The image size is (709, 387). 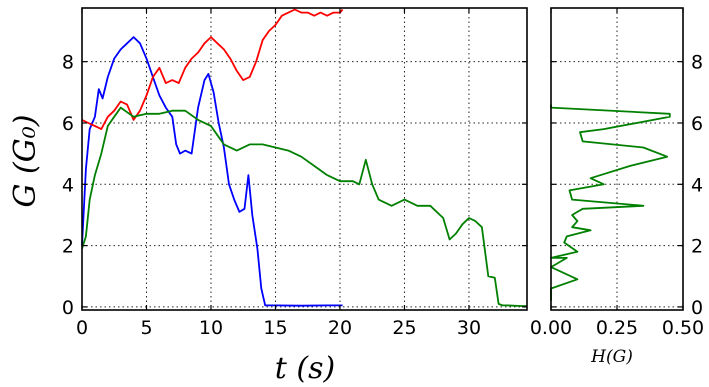 I want to click on main-xtick-label-1: 5, so click(x=146, y=328).